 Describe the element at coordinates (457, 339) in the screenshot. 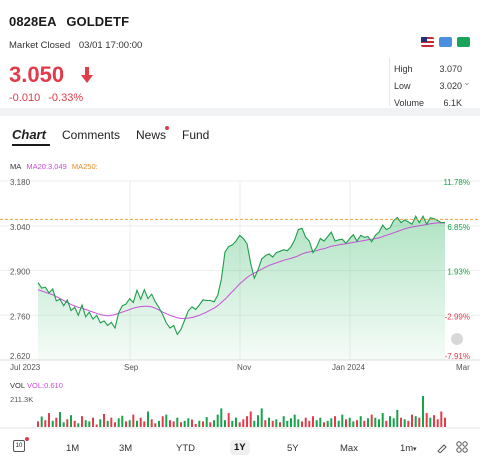

I see `scroll-handle-icon` at that location.